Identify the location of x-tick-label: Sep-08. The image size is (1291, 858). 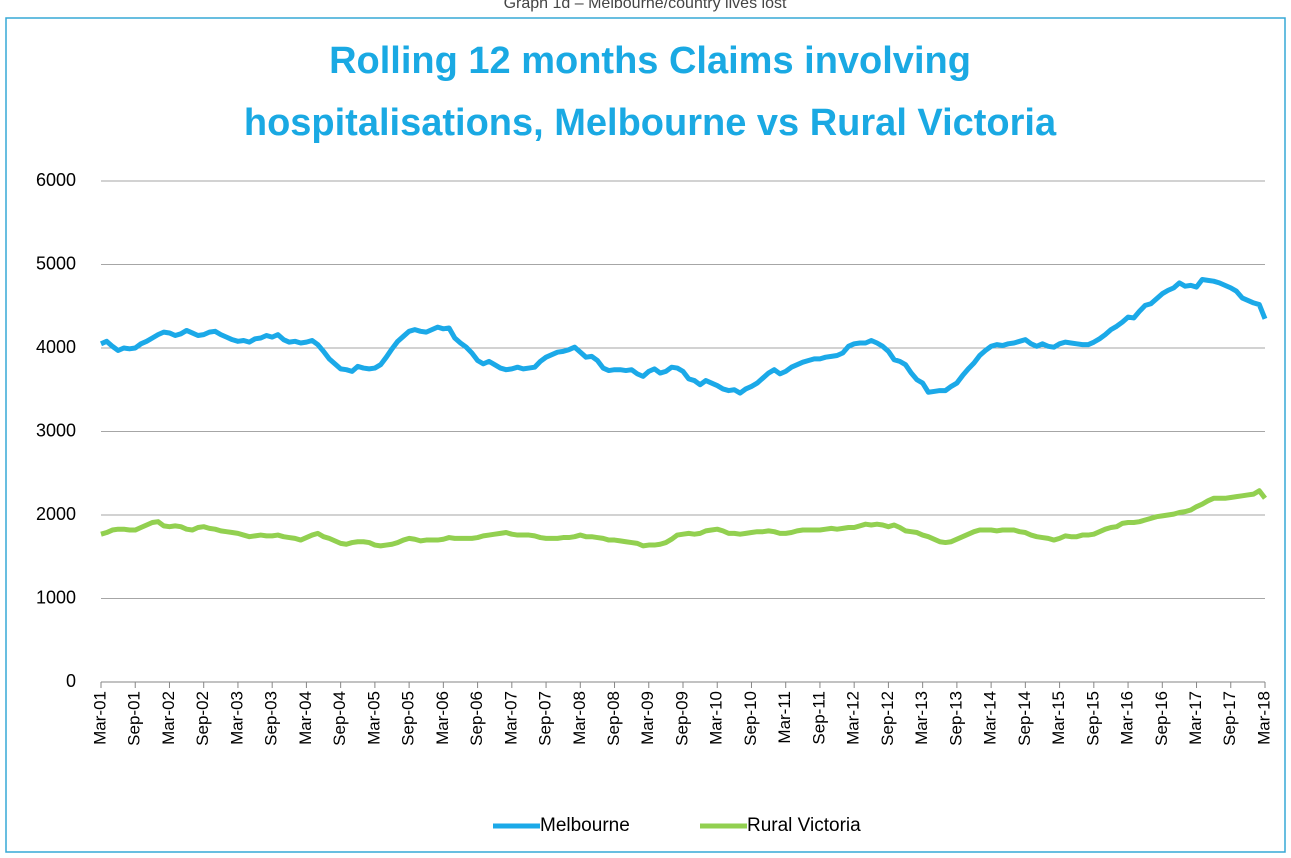
(613, 718).